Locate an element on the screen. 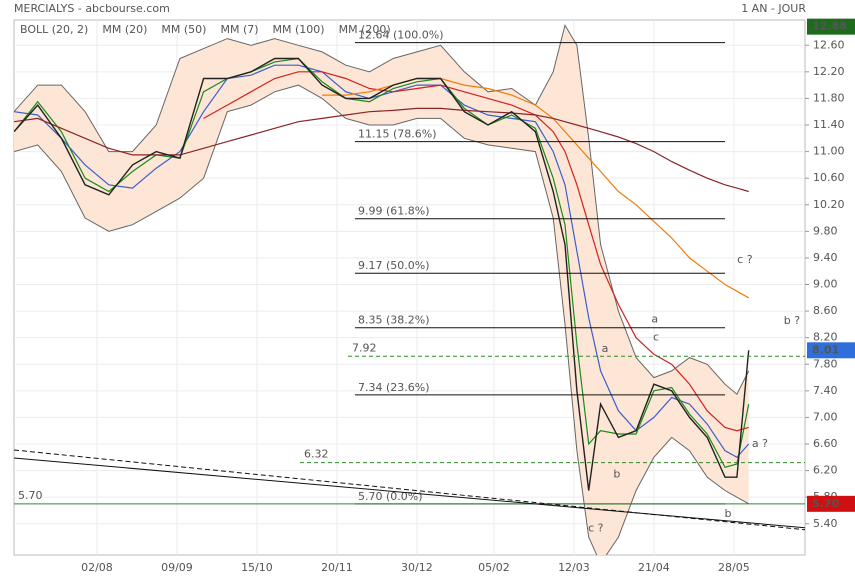 This screenshot has height=580, width=855. legend-entry: BOLL (20, 2) is located at coordinates (54, 29).